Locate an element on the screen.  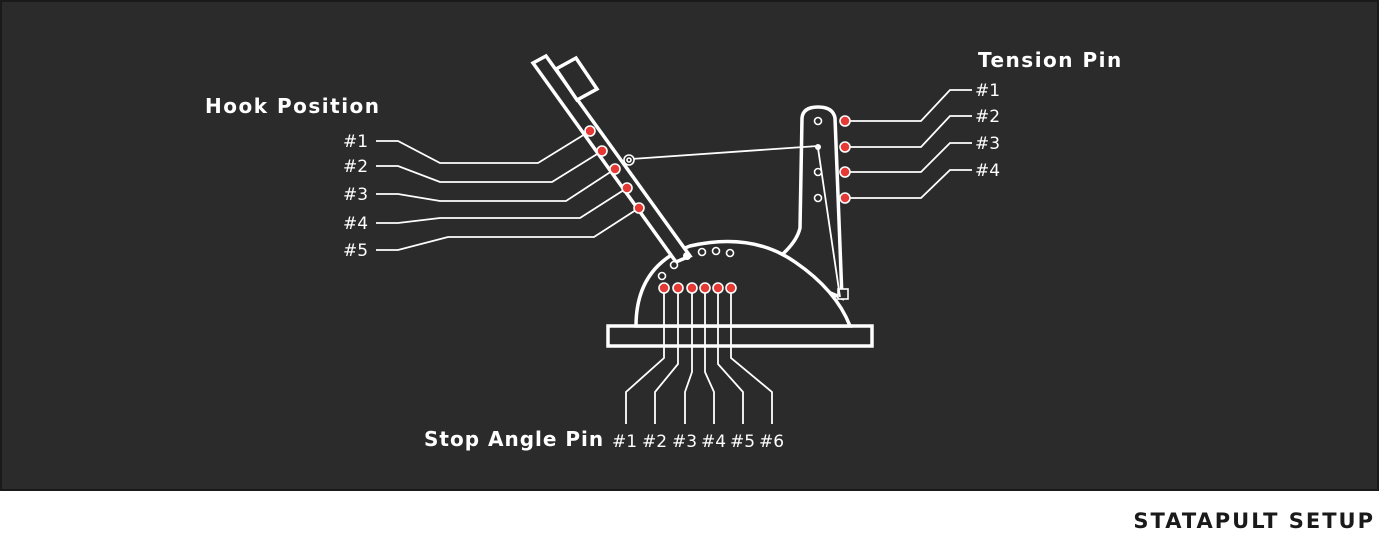
hook-label-4: #4 is located at coordinates (355, 224).